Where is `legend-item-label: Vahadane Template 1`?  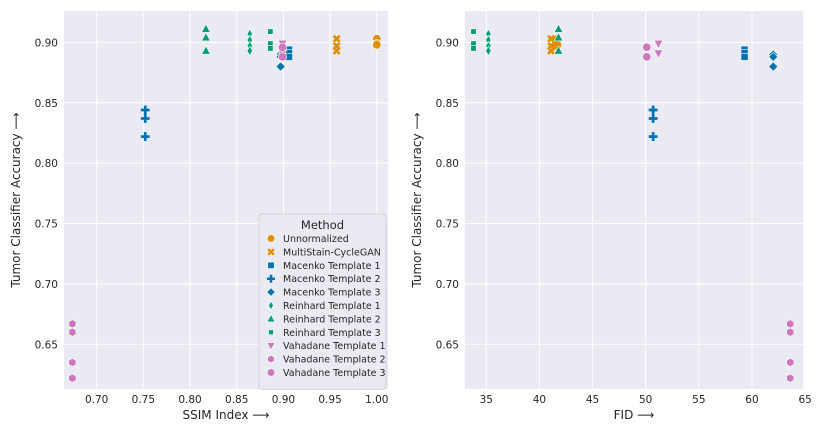 legend-item-label: Vahadane Template 1 is located at coordinates (334, 346).